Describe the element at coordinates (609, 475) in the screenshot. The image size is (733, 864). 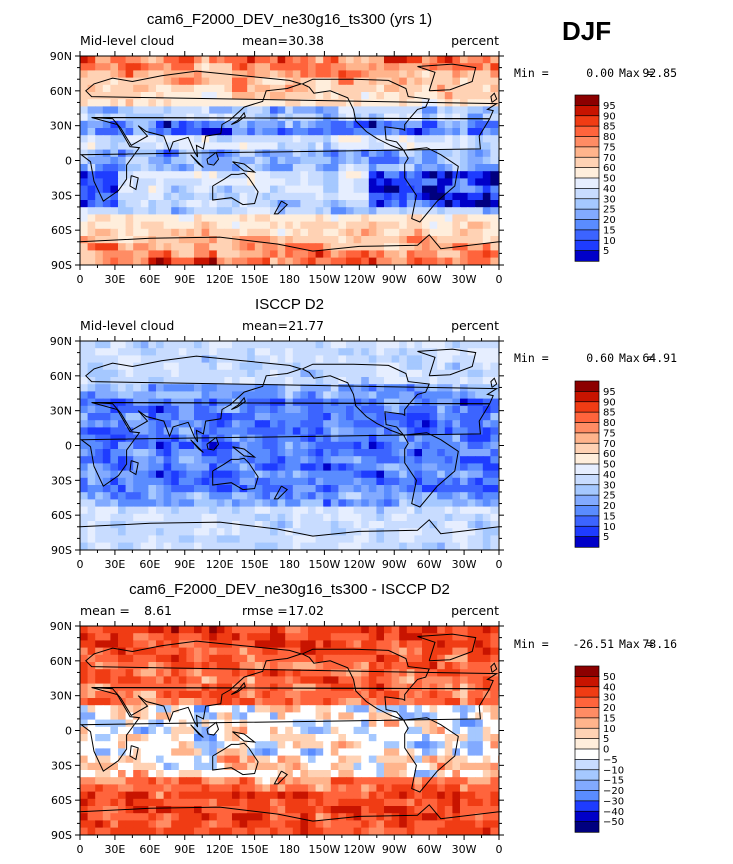
I see `colorbar-label: 40` at that location.